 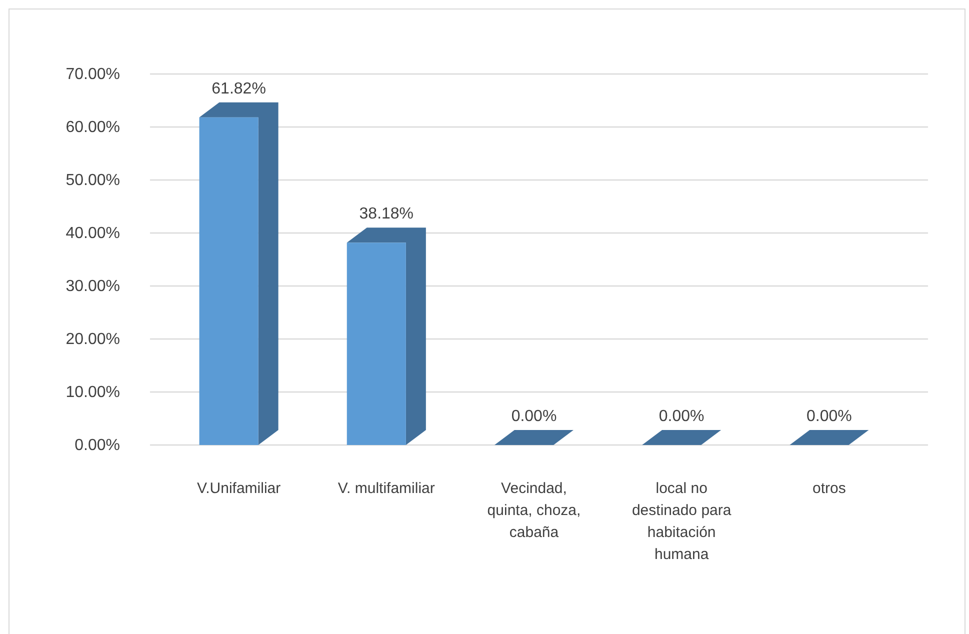 I want to click on x-tick-label: local no destinado para habitación humana, so click(x=682, y=521).